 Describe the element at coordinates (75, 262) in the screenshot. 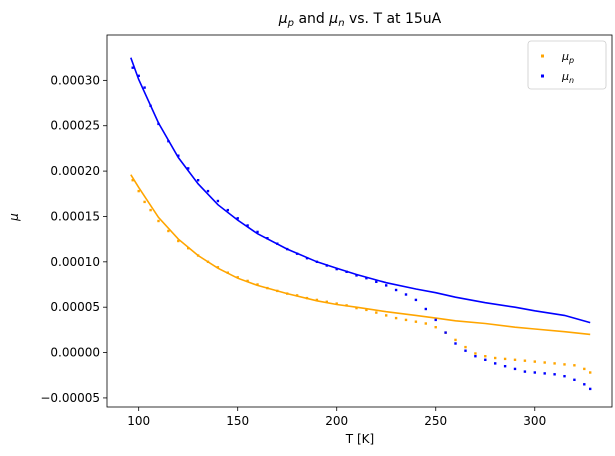

I see `y-tick-label-3: 0.00010` at that location.